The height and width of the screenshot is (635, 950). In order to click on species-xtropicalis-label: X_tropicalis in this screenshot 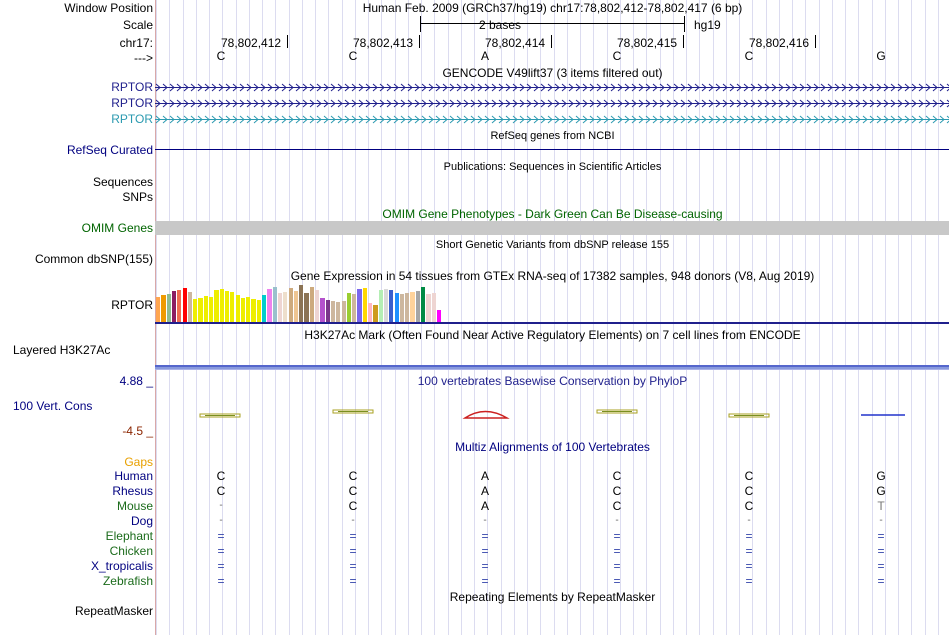, I will do `click(121, 566)`.